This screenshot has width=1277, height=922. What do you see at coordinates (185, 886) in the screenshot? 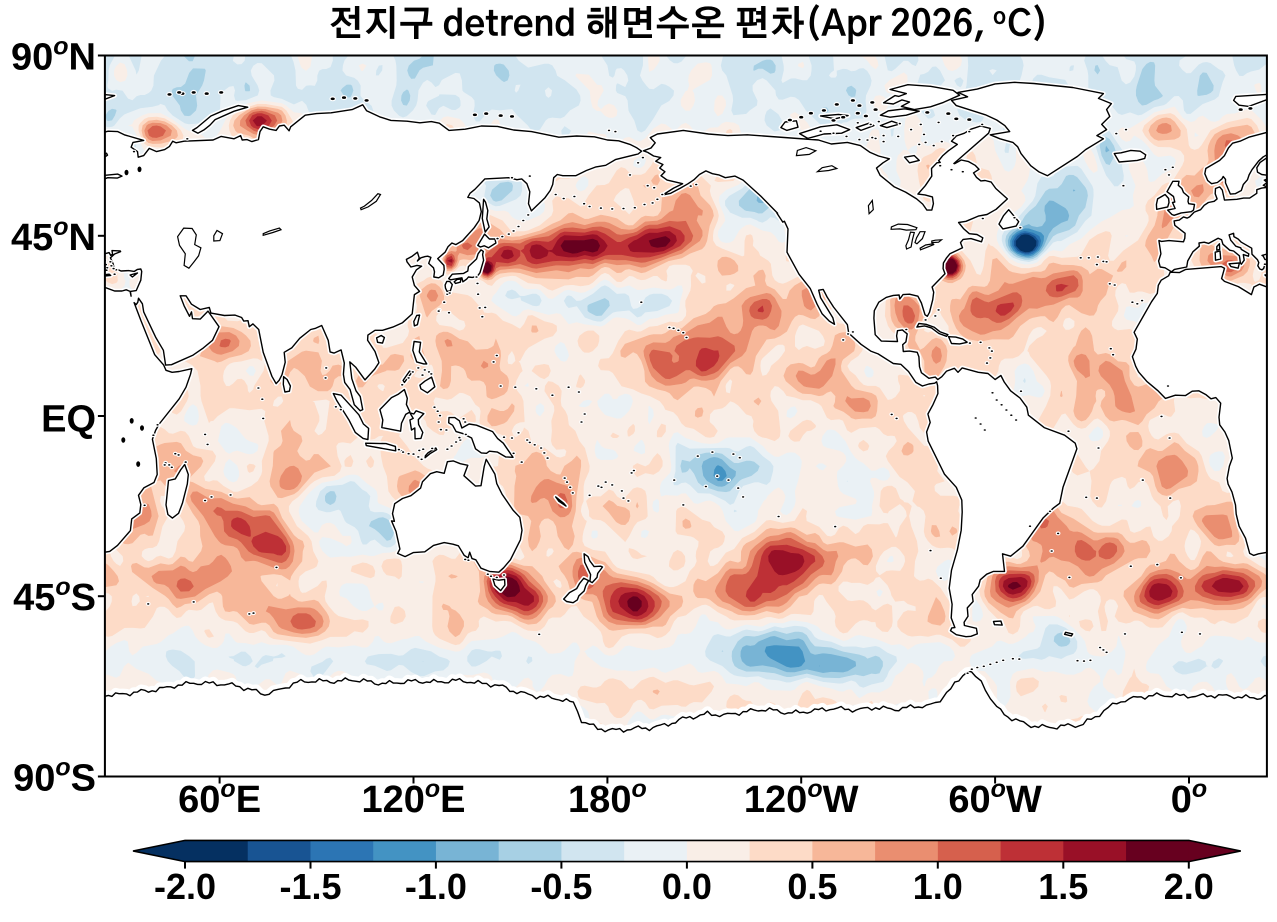
I see `svg-text: -2.0` at bounding box center [185, 886].